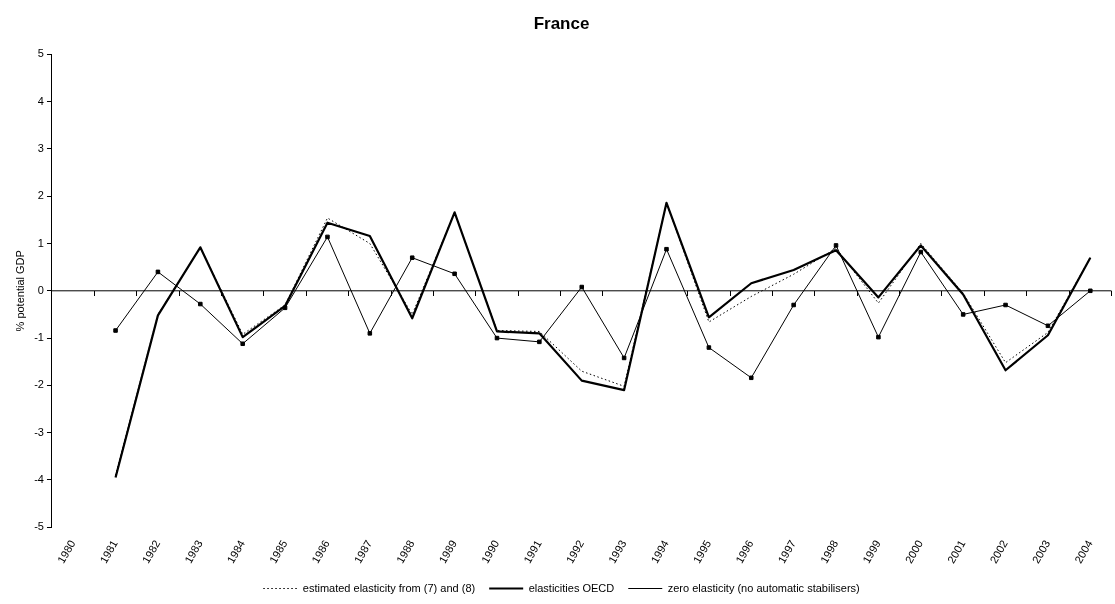 The image size is (1115, 604). Describe the element at coordinates (561, 23) in the screenshot. I see `chart-title: France` at that location.